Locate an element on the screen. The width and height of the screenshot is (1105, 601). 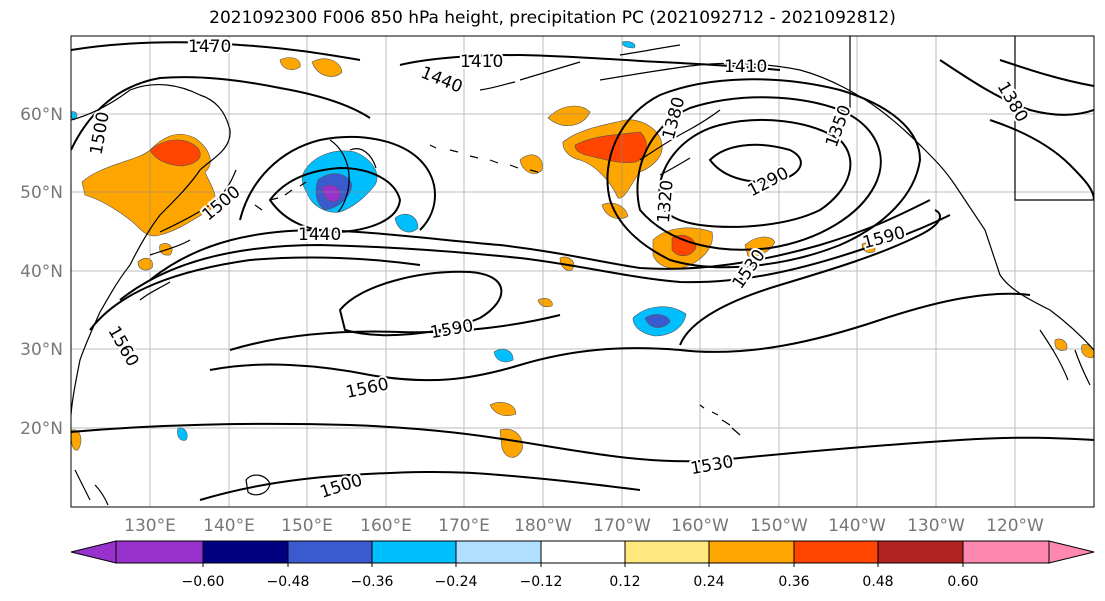
coastline-north is located at coordinates (580, 67).